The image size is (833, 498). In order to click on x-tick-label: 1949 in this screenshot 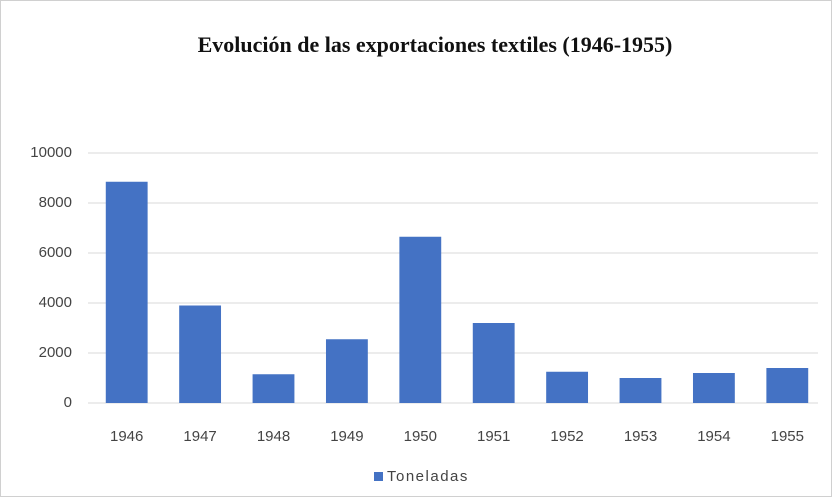, I will do `click(346, 436)`.